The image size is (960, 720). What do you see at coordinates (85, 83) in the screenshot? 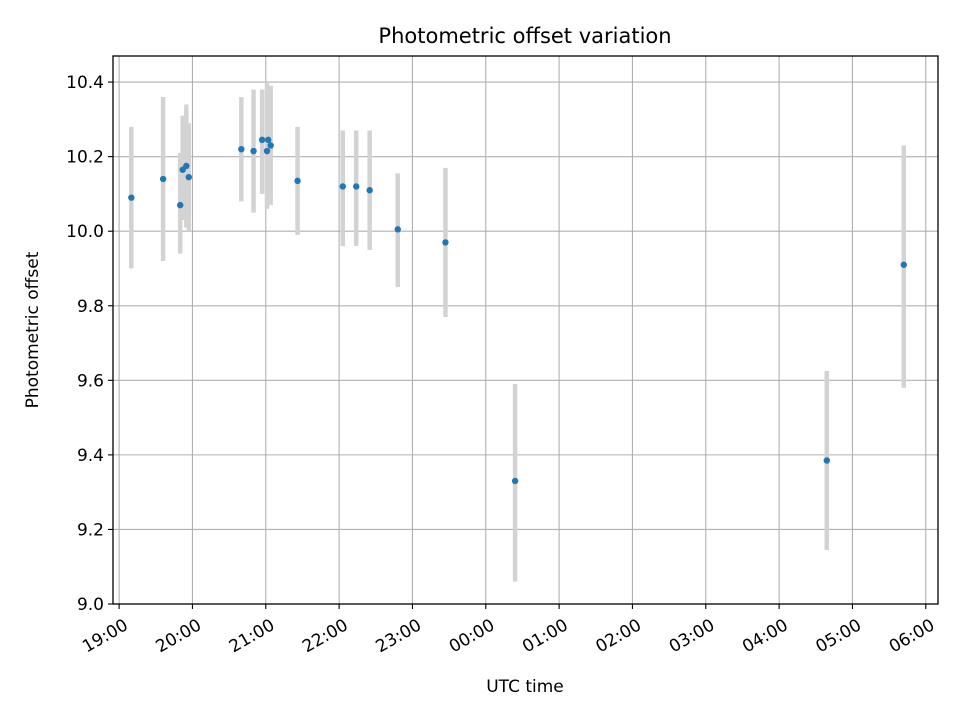
I see `y-tick-label: 10.4` at bounding box center [85, 83].